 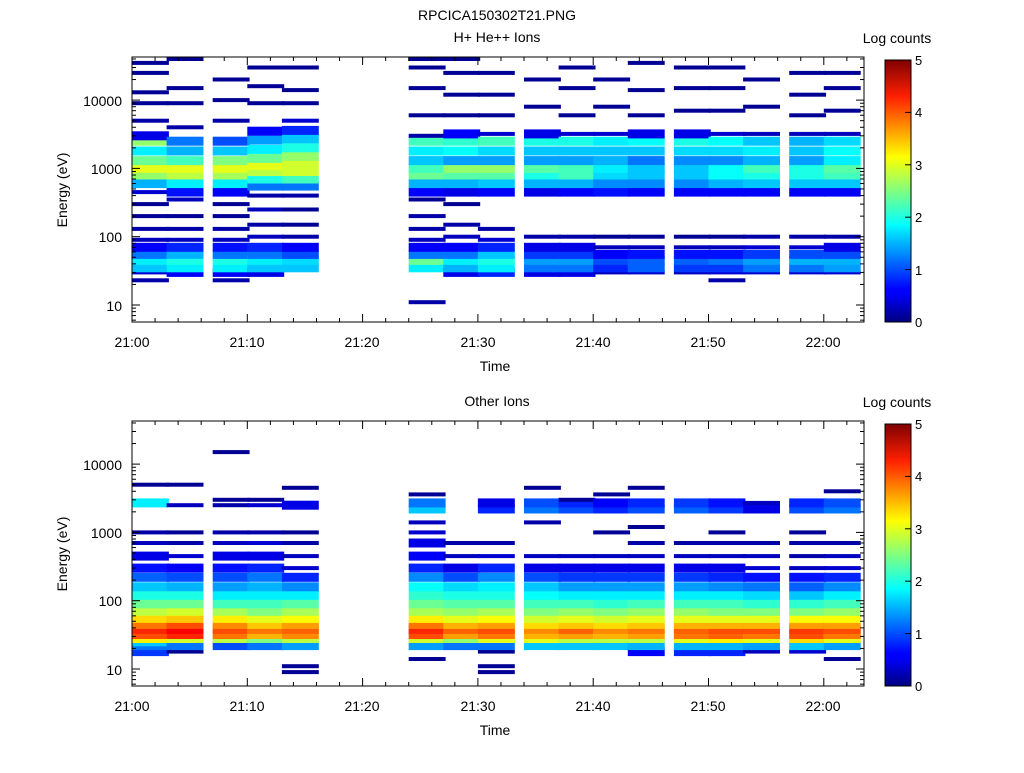 I want to click on x-tick-label: 21:40, so click(x=592, y=706).